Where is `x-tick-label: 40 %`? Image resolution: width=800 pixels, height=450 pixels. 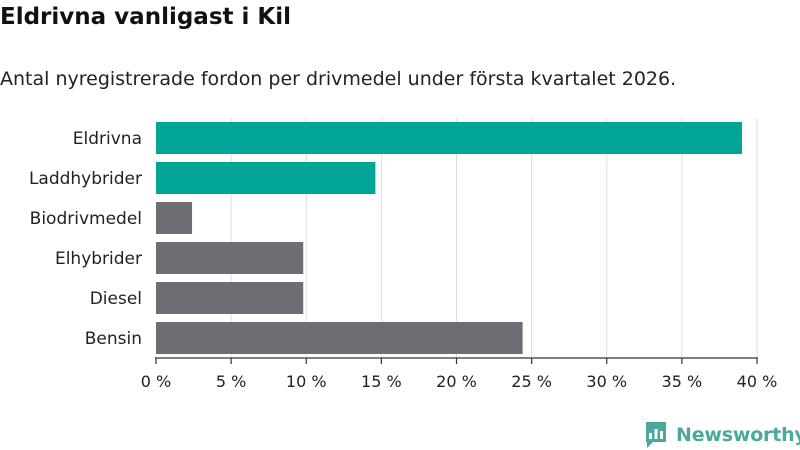
x-tick-label: 40 % is located at coordinates (757, 381).